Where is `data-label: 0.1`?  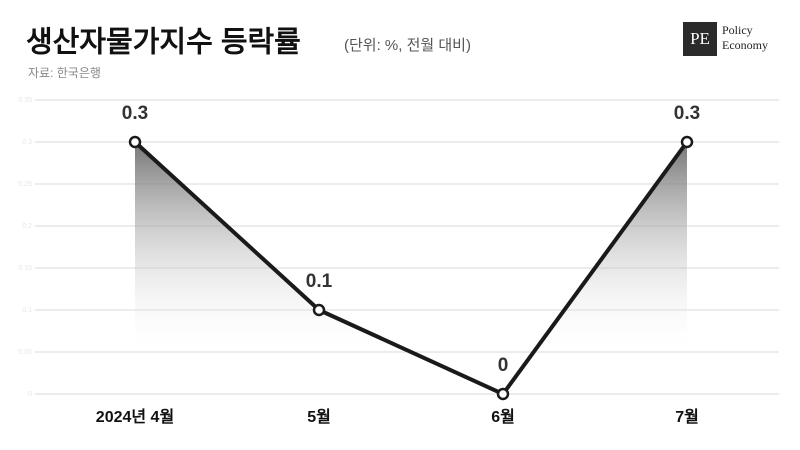
data-label: 0.1 is located at coordinates (319, 281).